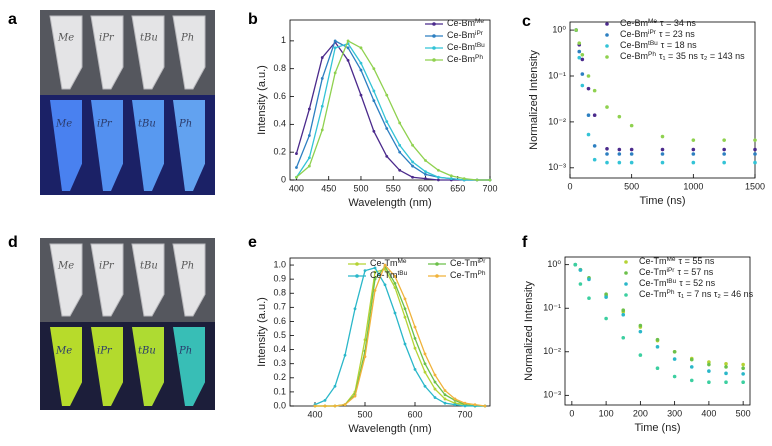  I want to click on panel-label: d, so click(13, 242).